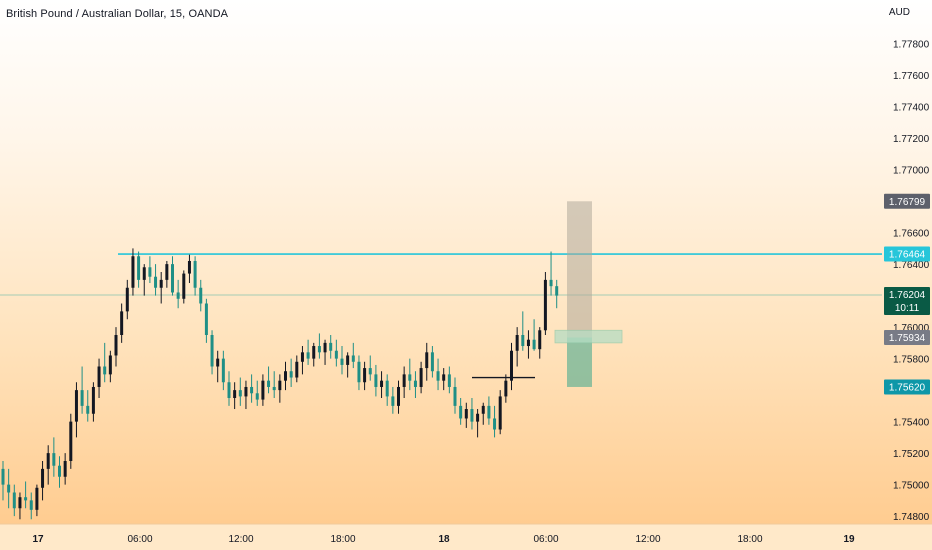  What do you see at coordinates (466, 537) in the screenshot?
I see `time-axis-band` at bounding box center [466, 537].